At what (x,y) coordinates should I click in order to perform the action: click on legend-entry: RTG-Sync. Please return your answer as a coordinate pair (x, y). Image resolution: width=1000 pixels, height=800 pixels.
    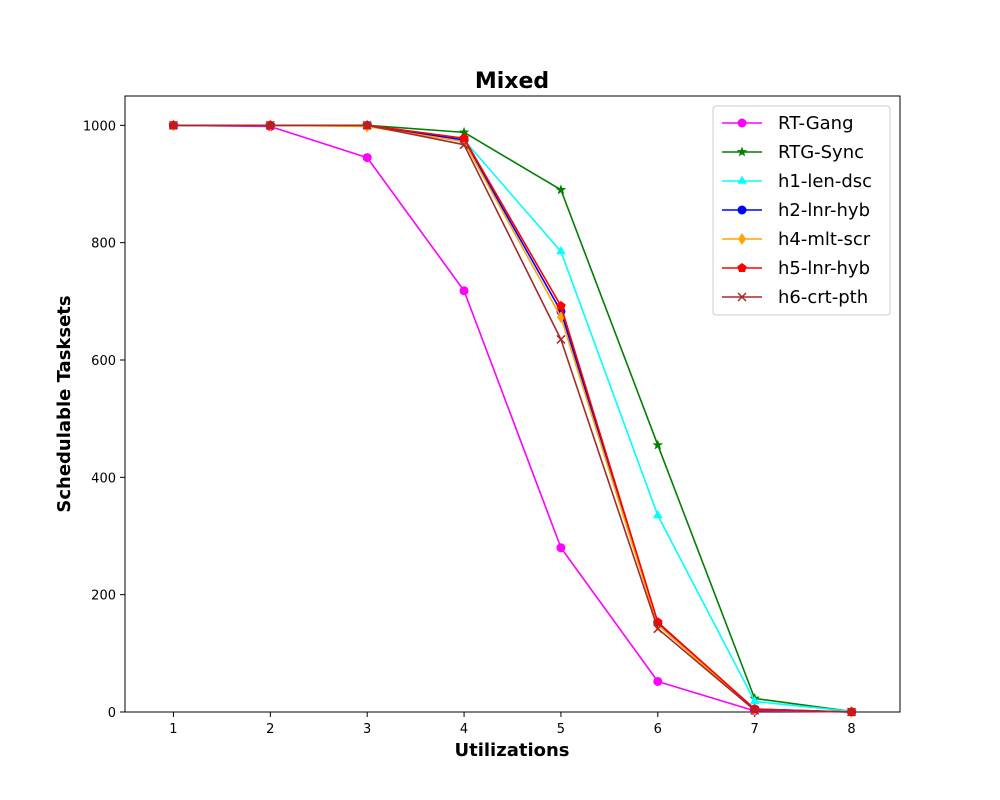
    Looking at the image, I should click on (793, 152).